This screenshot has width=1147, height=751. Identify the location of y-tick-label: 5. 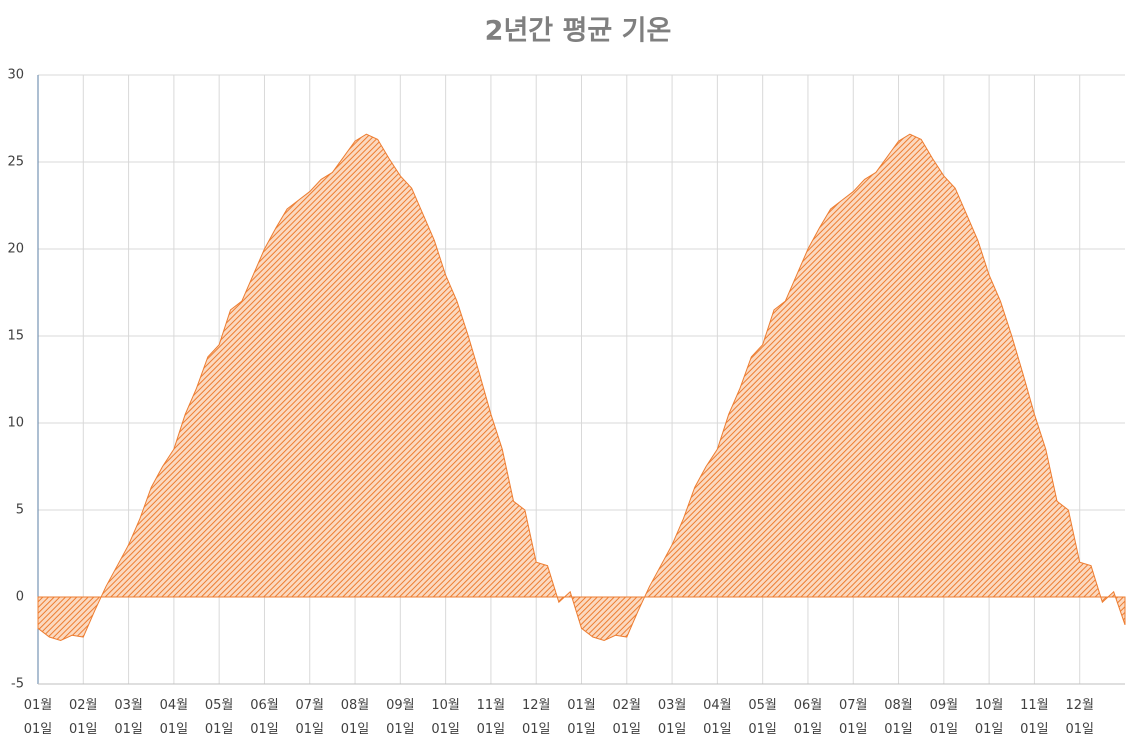
(20, 510).